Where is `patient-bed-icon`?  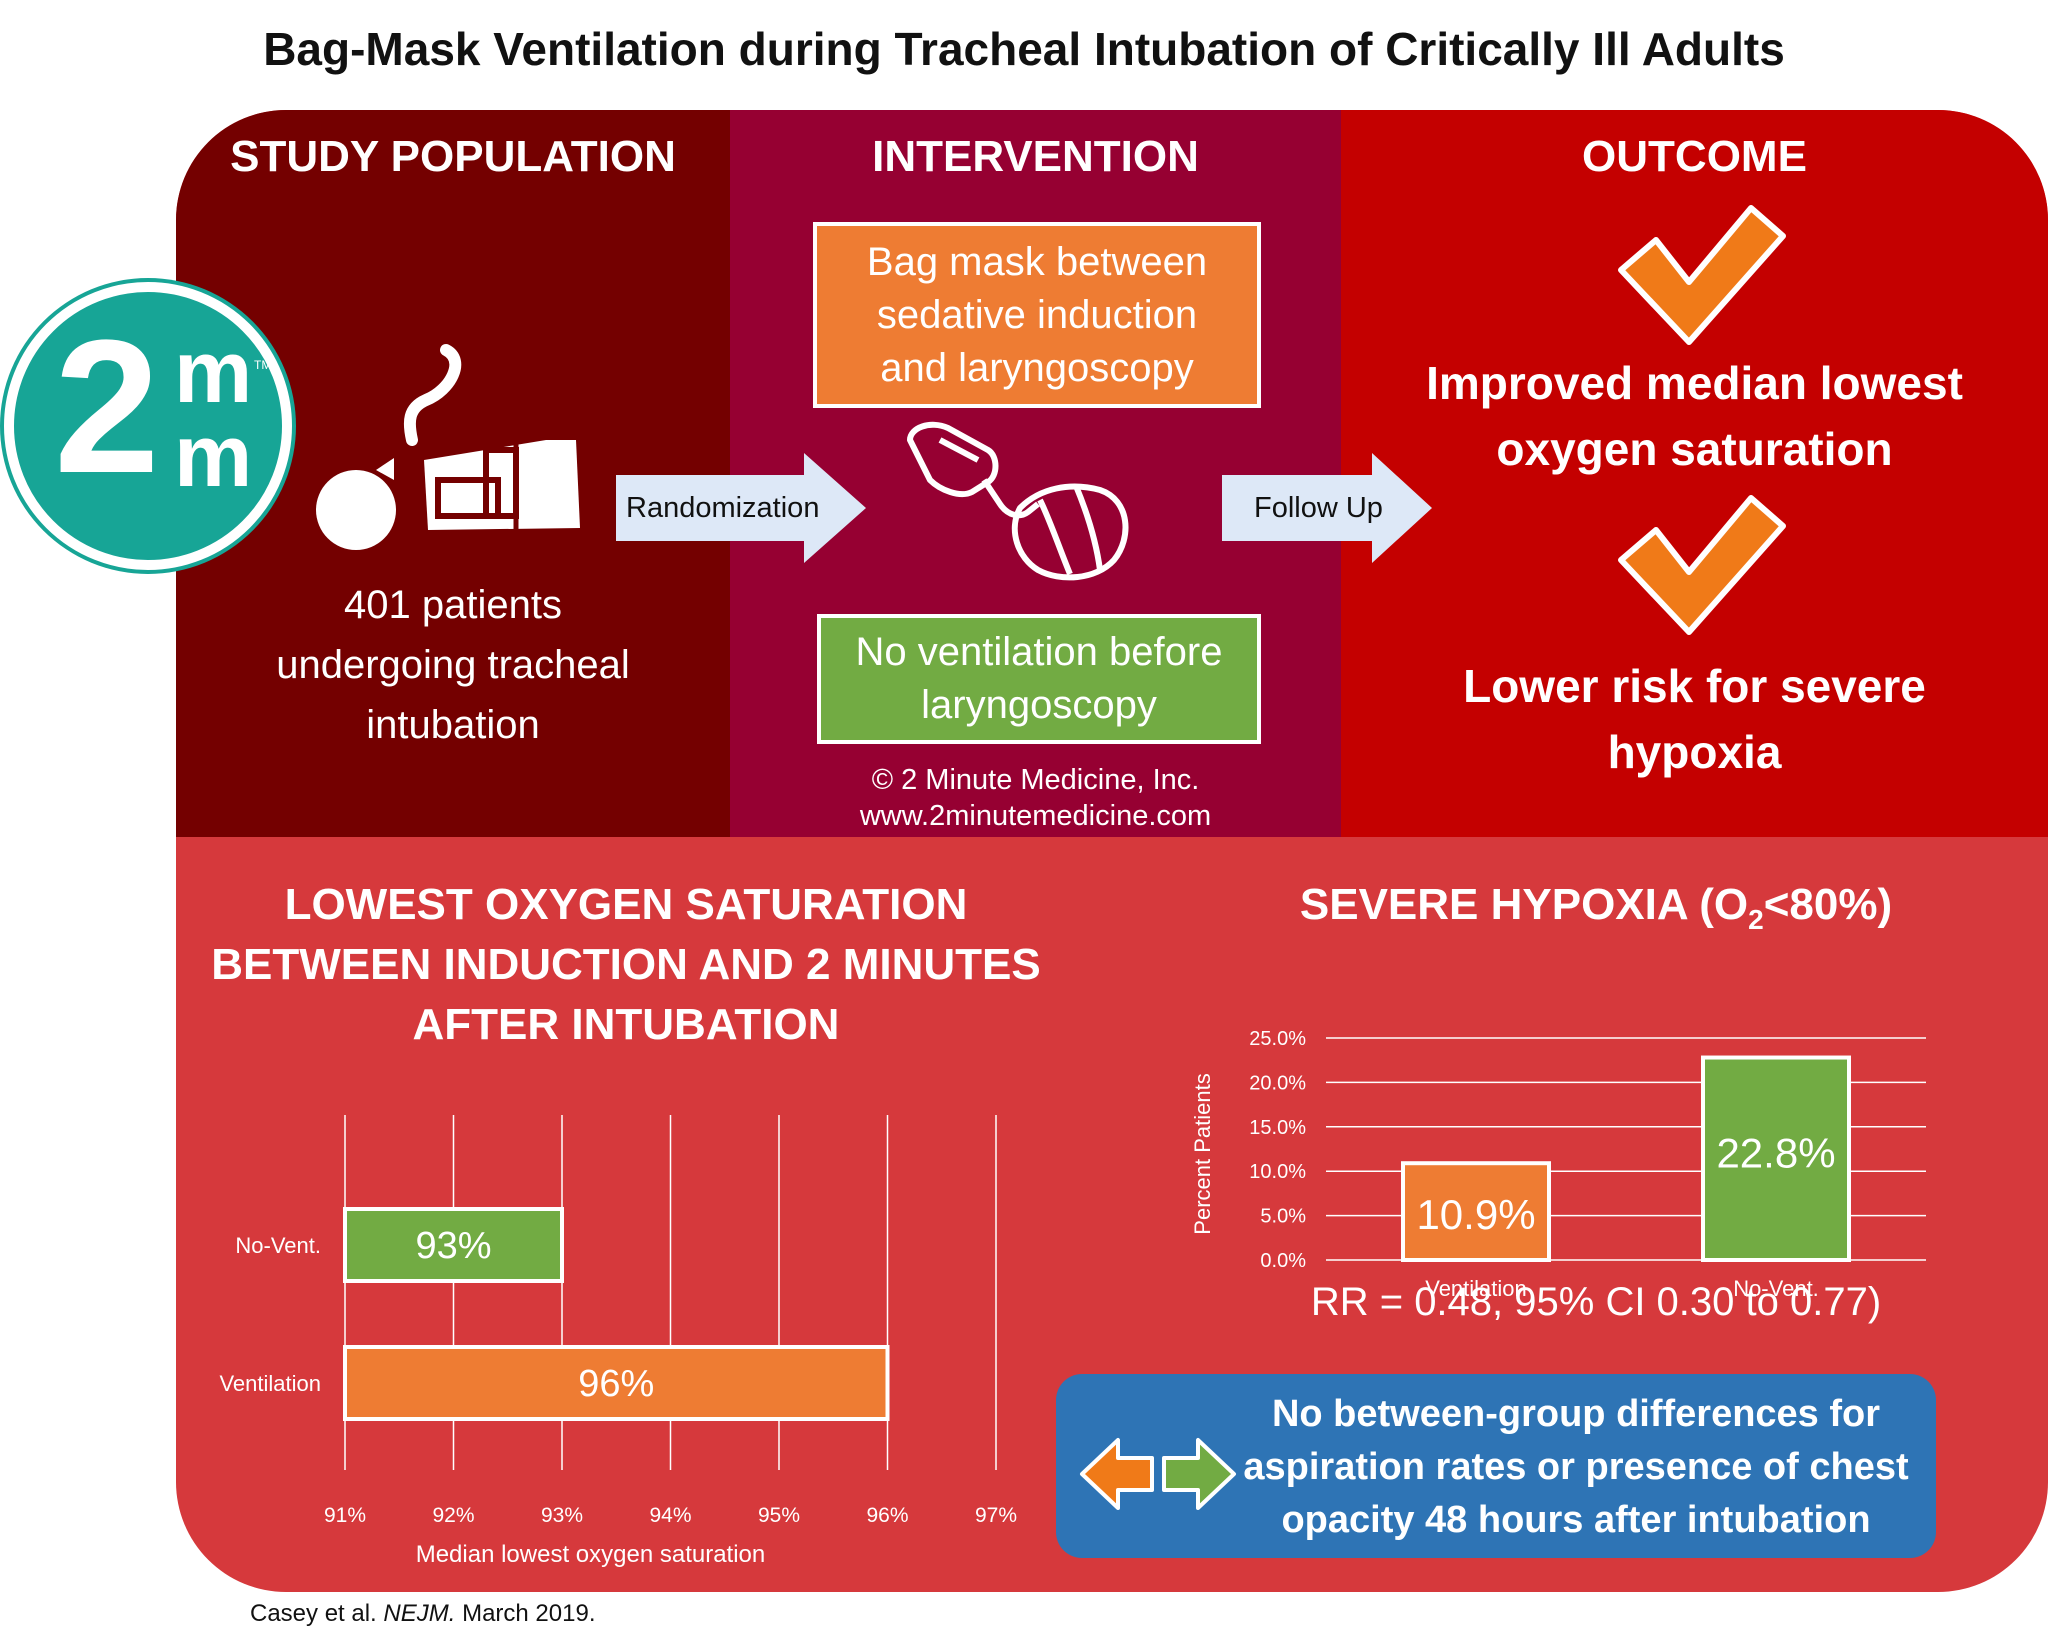 patient-bed-icon is located at coordinates (448, 447).